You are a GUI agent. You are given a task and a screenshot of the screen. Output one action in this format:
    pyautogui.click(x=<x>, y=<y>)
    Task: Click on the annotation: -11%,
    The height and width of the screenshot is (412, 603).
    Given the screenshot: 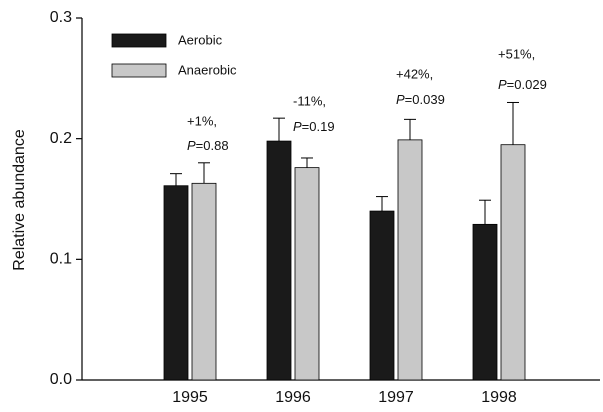 What is the action you would take?
    pyautogui.click(x=309, y=100)
    